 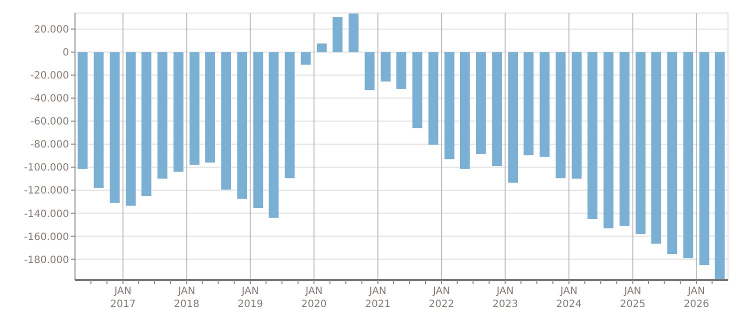 What do you see at coordinates (569, 298) in the screenshot?
I see `x-tick-label: JAN 2024` at bounding box center [569, 298].